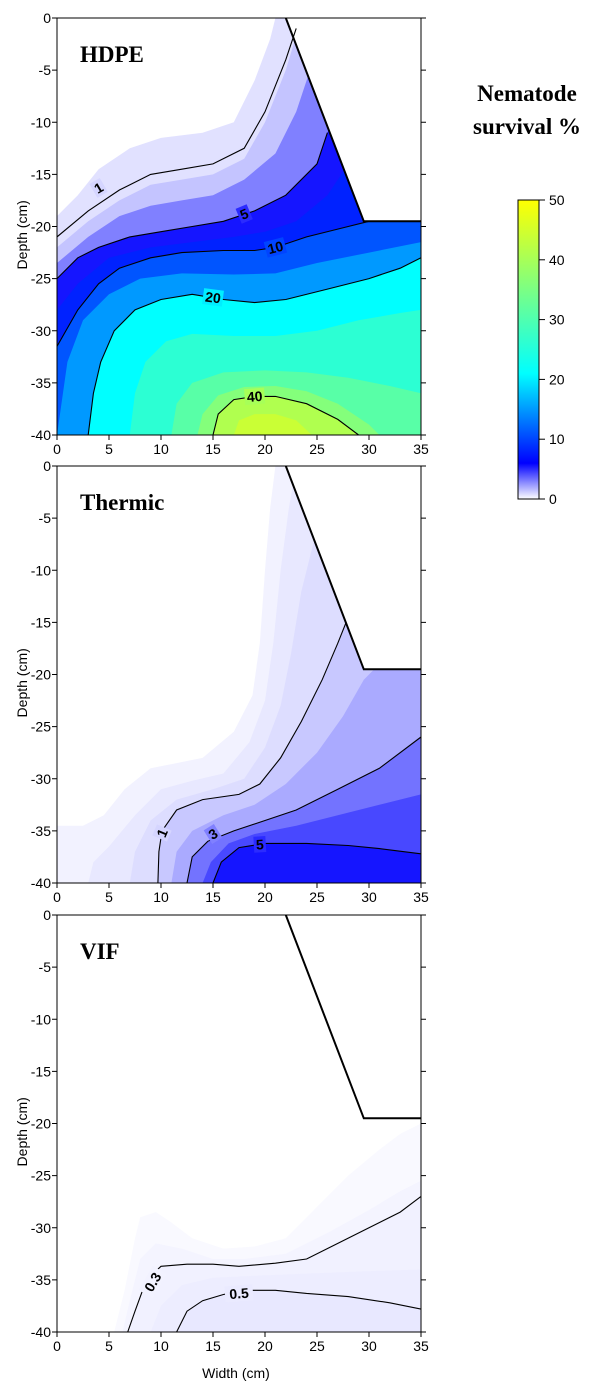 The image size is (592, 1388). What do you see at coordinates (553, 499) in the screenshot?
I see `colorbar-tick-label: 0` at bounding box center [553, 499].